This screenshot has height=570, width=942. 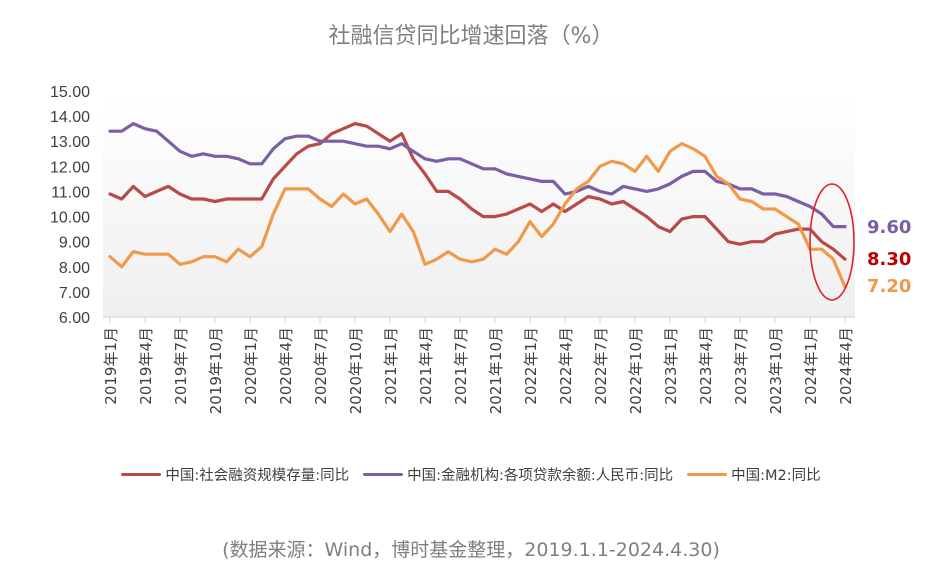 What do you see at coordinates (181, 366) in the screenshot?
I see `x-tick-label: 2019年7月` at bounding box center [181, 366].